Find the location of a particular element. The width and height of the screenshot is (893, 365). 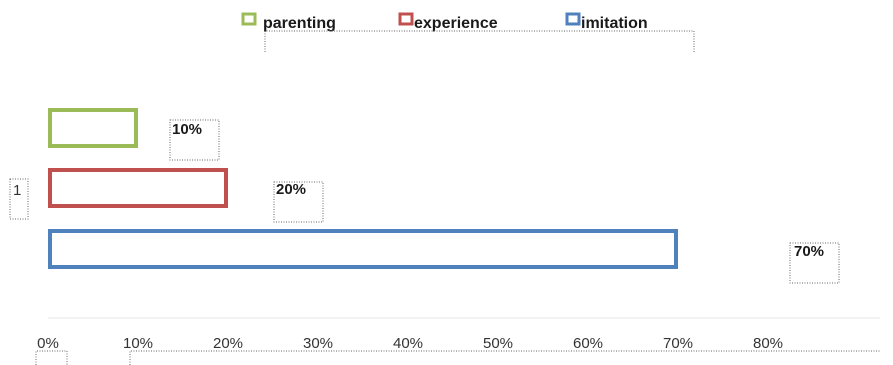

data-label-frame-experience is located at coordinates (298, 202).